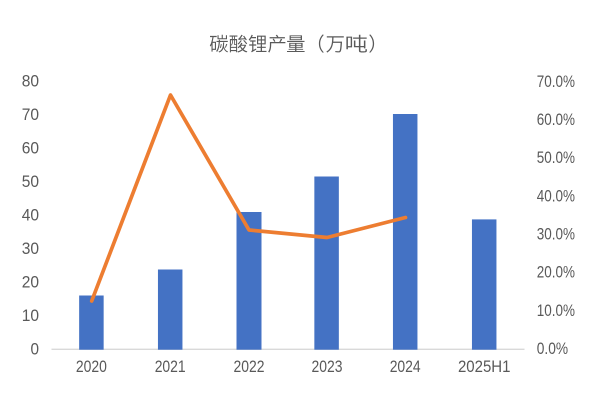  Describe the element at coordinates (30, 316) in the screenshot. I see `svg-text: 10` at that location.